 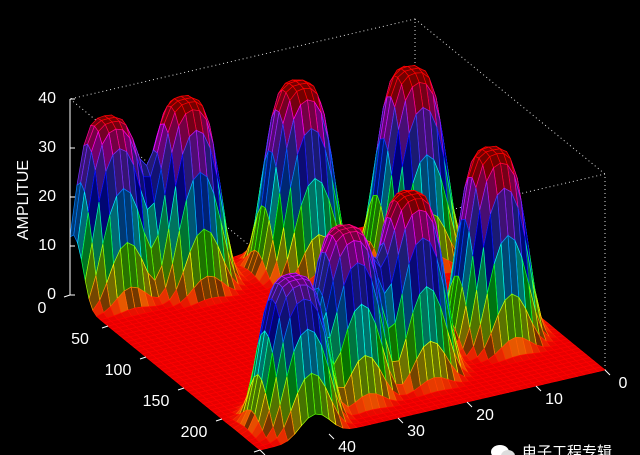 What do you see at coordinates (47, 98) in the screenshot?
I see `z-tick-label: 40` at bounding box center [47, 98].